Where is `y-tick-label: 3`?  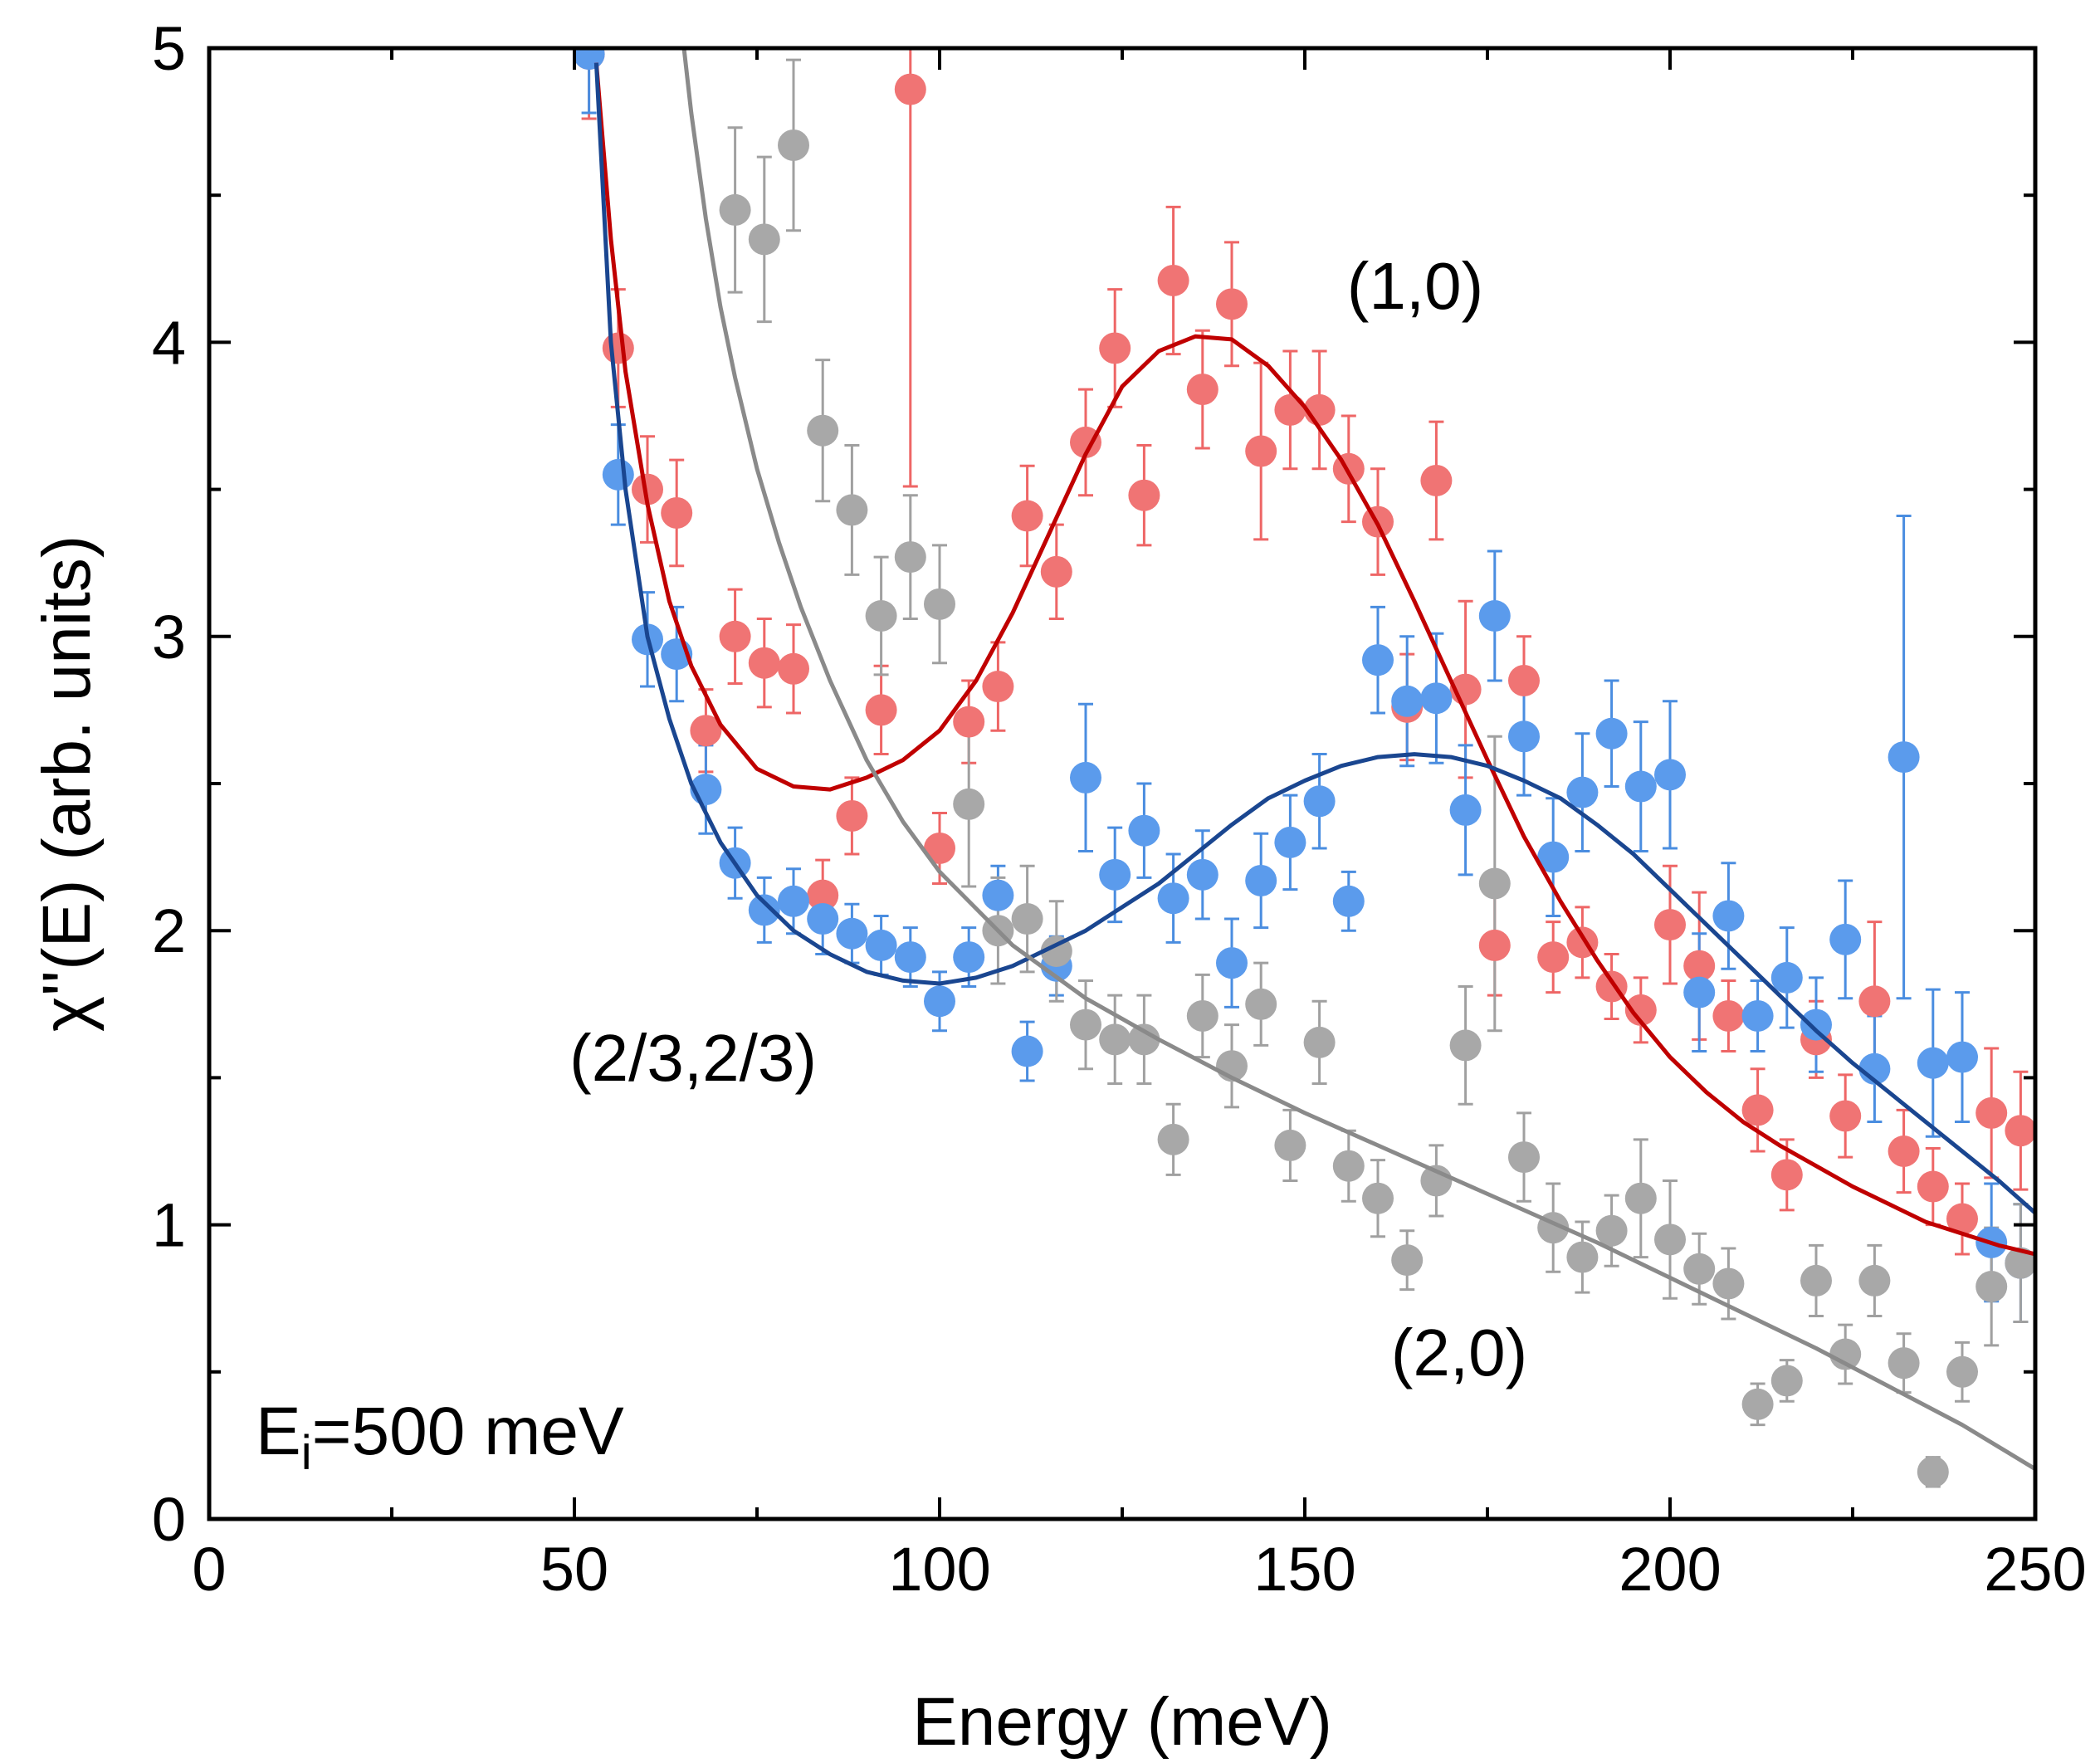 y-tick-label: 3 is located at coordinates (169, 637).